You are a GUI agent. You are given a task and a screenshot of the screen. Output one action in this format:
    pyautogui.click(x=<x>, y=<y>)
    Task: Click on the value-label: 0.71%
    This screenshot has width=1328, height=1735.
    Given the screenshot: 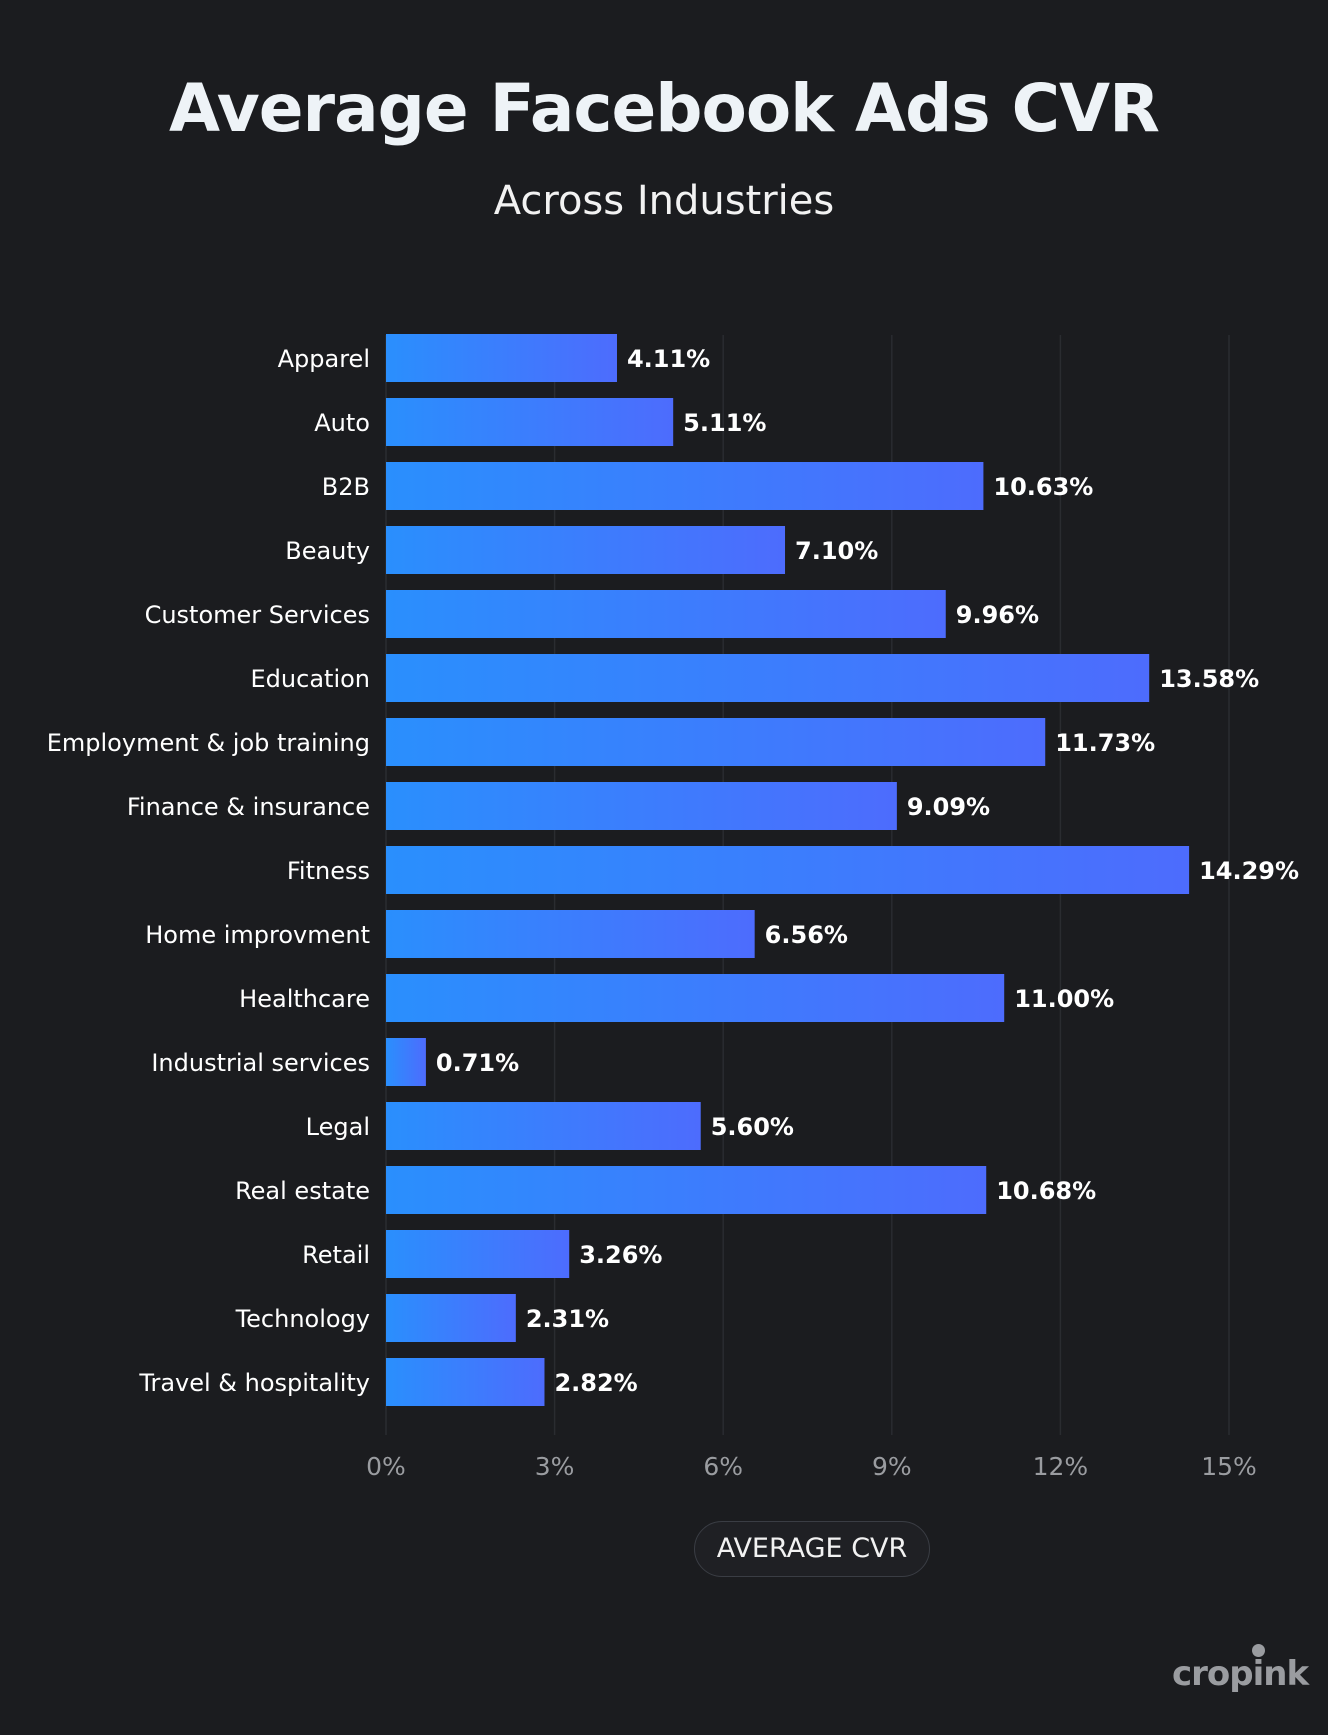 What is the action you would take?
    pyautogui.click(x=477, y=1063)
    